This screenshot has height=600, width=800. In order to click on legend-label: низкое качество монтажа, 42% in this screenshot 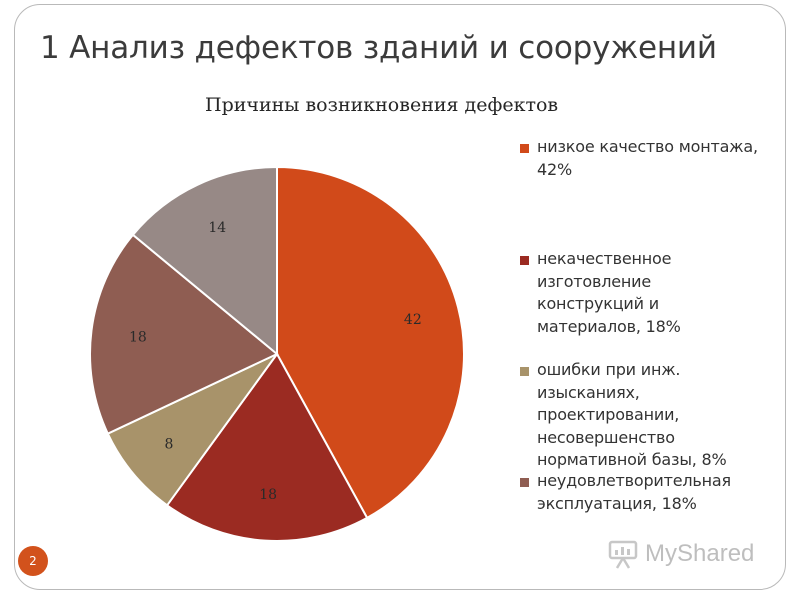, I will do `click(647, 158)`.